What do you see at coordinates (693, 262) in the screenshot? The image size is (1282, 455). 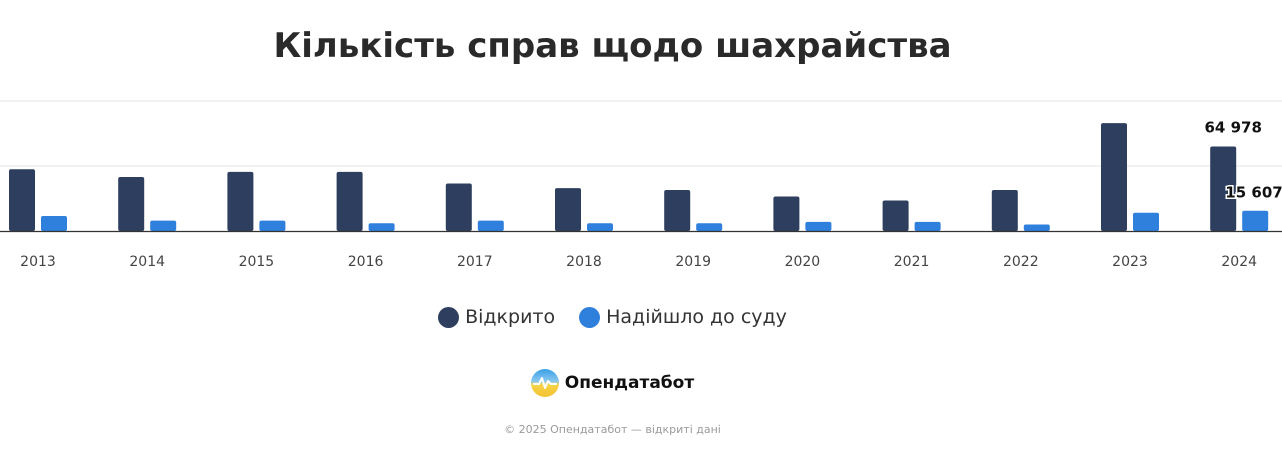 I see `x-tick-label: 2019` at bounding box center [693, 262].